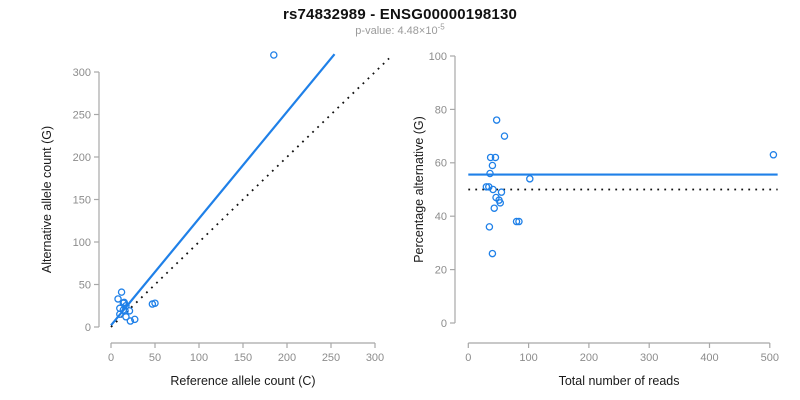 The height and width of the screenshot is (400, 800). Describe the element at coordinates (331, 358) in the screenshot. I see `x-tick-label: 250` at that location.